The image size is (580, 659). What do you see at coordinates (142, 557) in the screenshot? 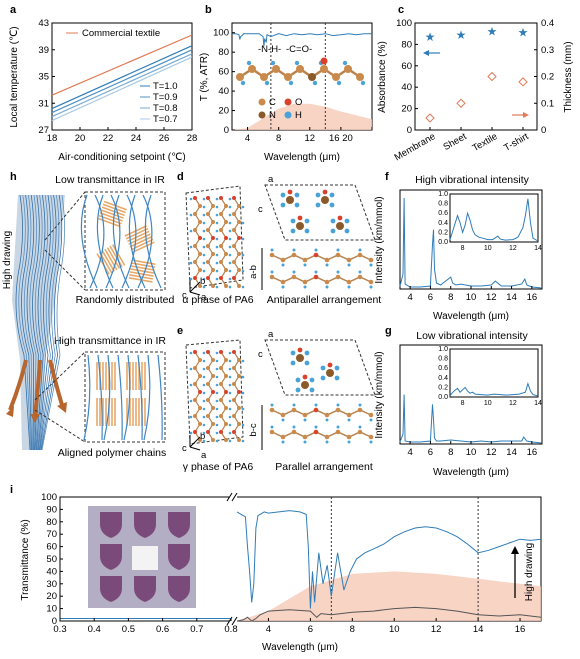
I see `sample-photo` at bounding box center [142, 557].